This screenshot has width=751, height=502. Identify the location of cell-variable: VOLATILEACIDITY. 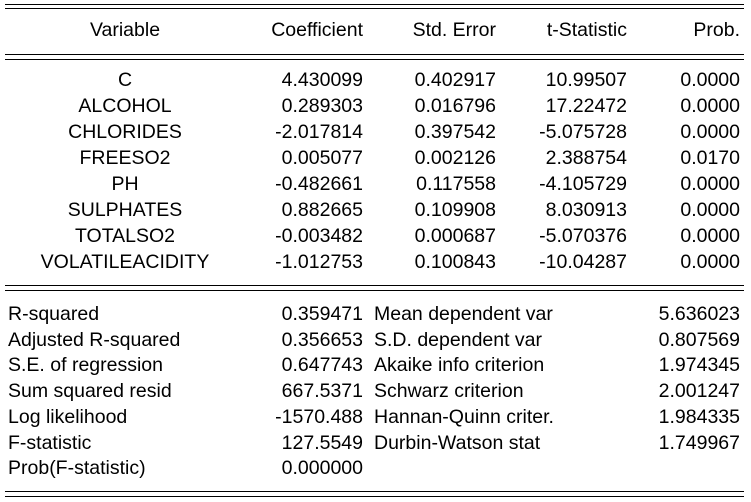
(125, 262).